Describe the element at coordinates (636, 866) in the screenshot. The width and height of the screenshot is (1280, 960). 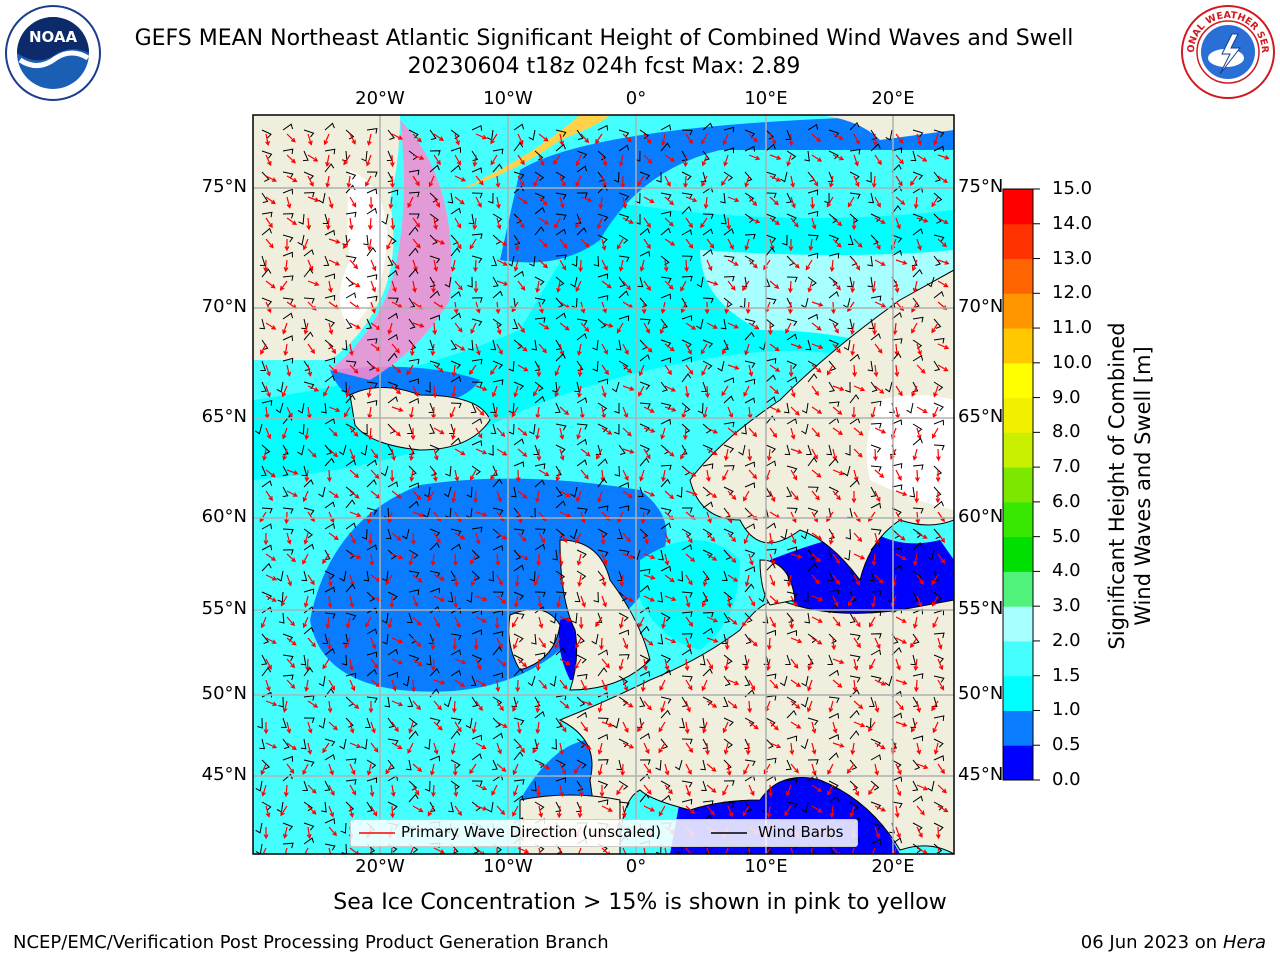
I see `lon-label-bottom-2: 0°` at that location.